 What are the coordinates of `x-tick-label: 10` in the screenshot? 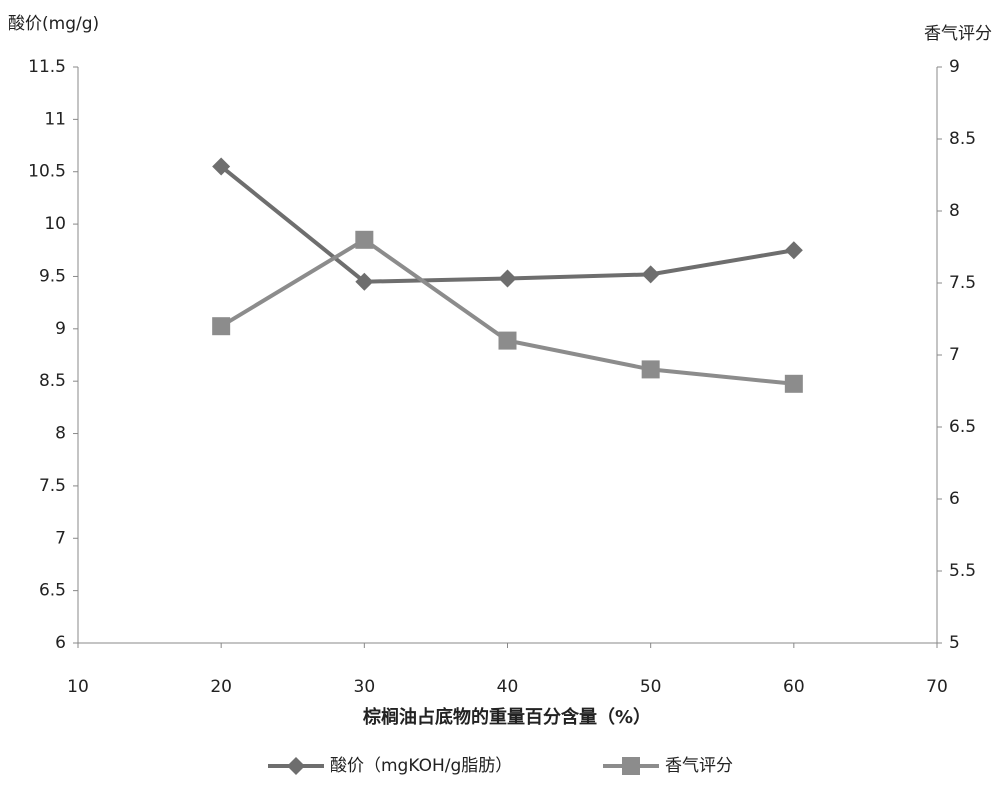 It's located at (78, 687).